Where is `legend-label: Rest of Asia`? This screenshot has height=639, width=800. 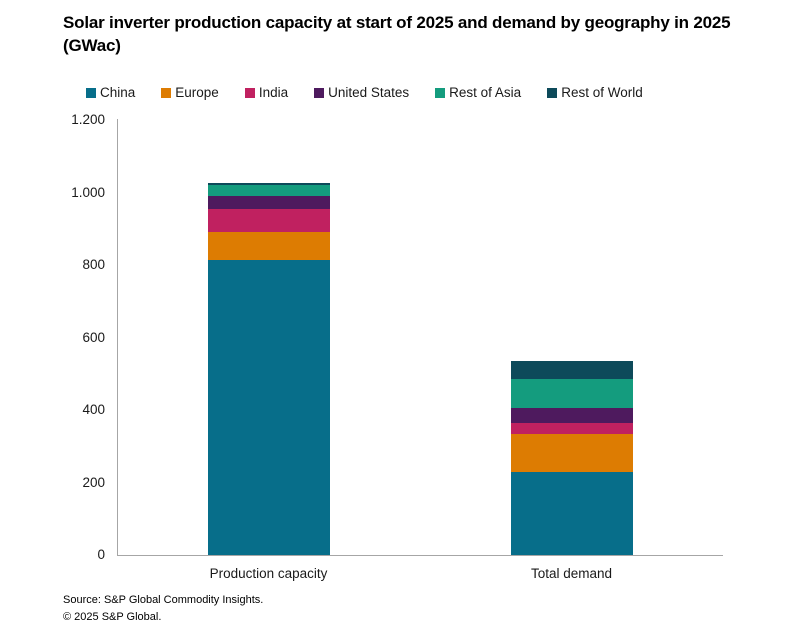
legend-label: Rest of Asia is located at coordinates (485, 92).